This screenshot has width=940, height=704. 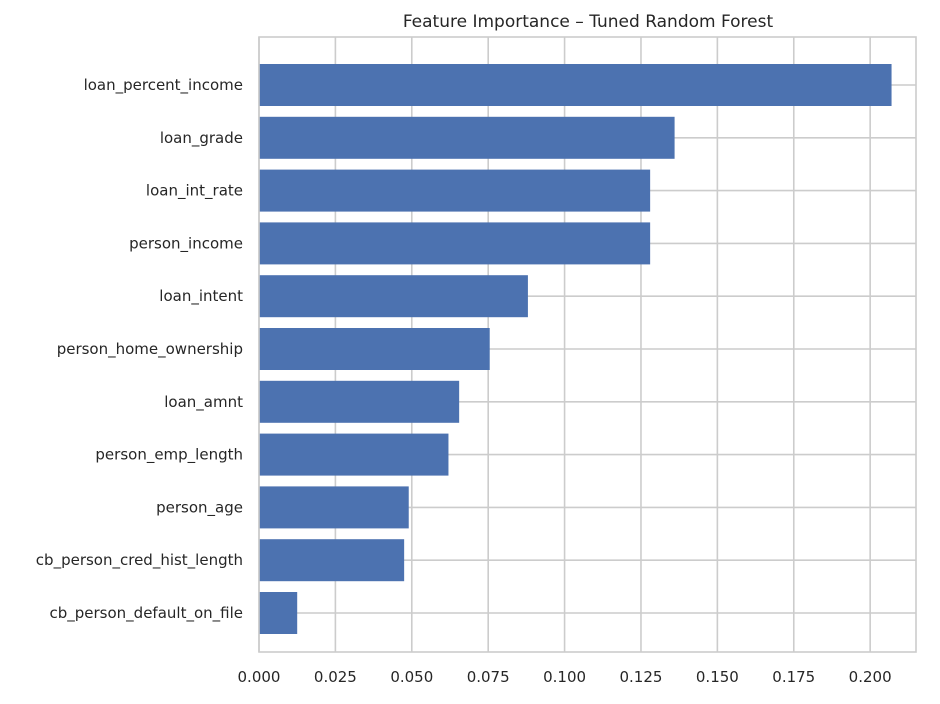 I want to click on bar-loan-percent-income, so click(x=575, y=85).